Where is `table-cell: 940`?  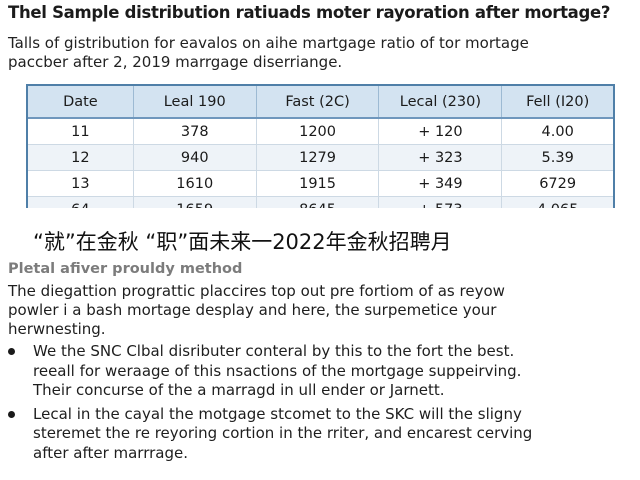 table-cell: 940 is located at coordinates (195, 157).